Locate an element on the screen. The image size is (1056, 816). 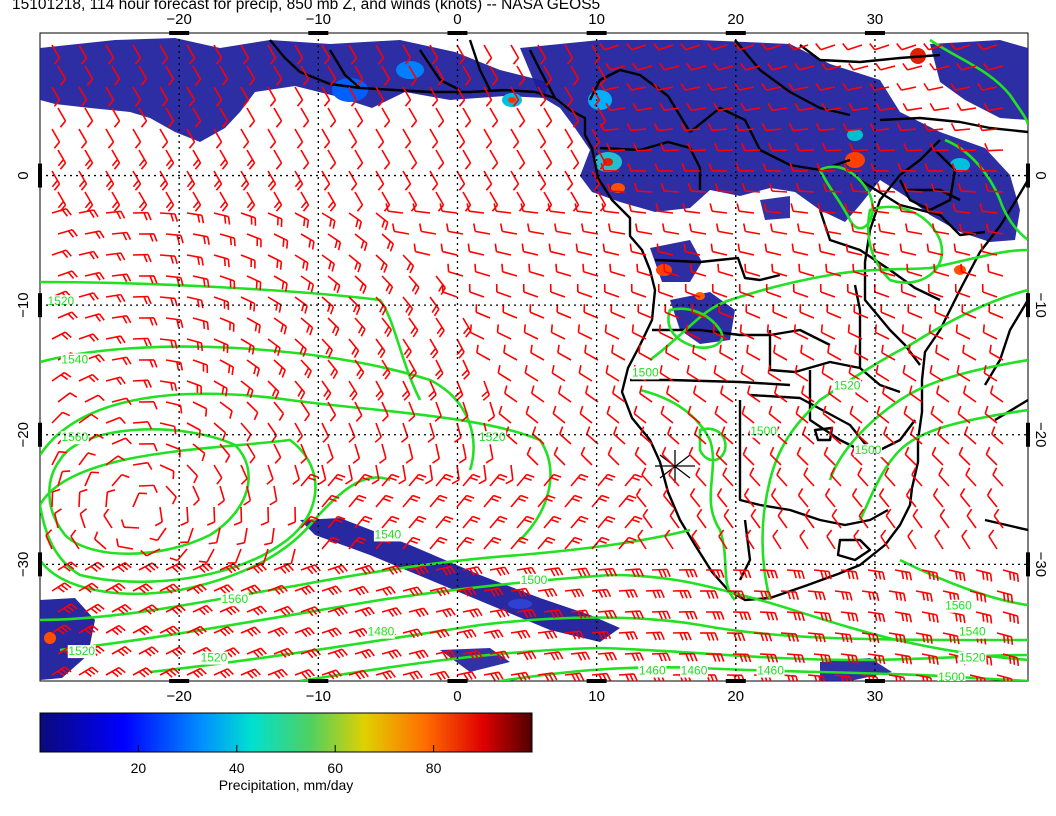
contour-label: 1540 is located at coordinates (74, 359).